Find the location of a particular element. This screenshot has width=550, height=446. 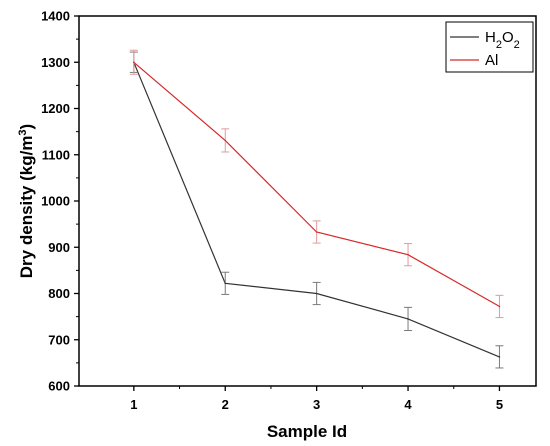

y-tick-label: 900 is located at coordinates (59, 247).